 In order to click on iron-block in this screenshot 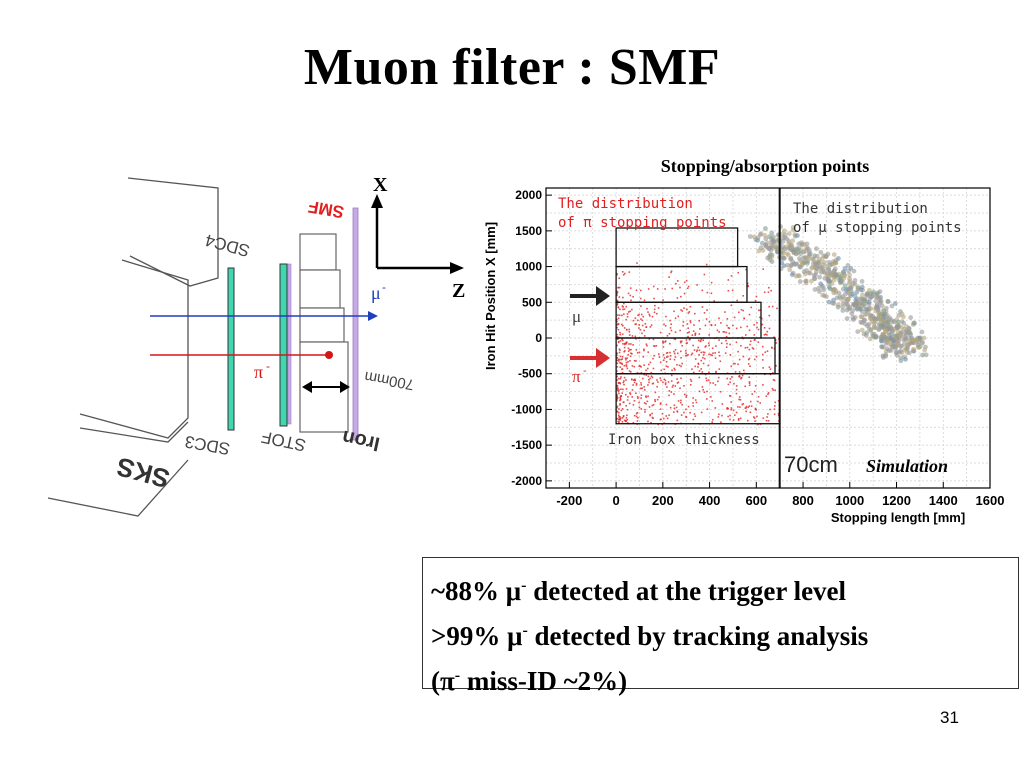, I will do `click(324, 333)`.